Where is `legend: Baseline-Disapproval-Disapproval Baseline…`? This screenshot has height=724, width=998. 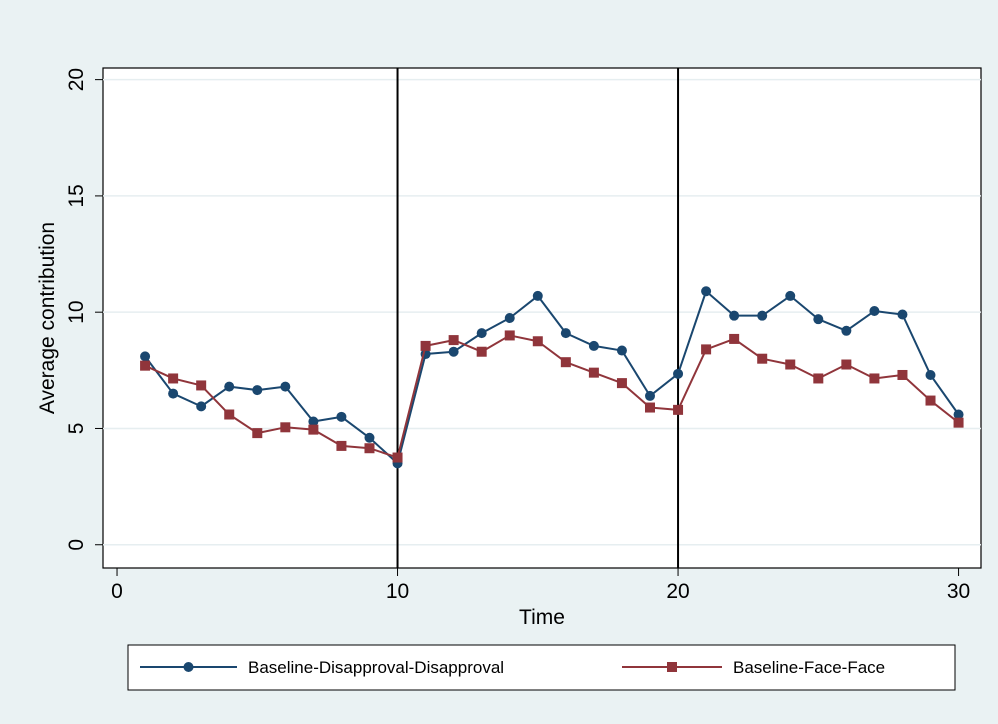
legend: Baseline-Disapproval-Disapproval Baseline… is located at coordinates (541, 667).